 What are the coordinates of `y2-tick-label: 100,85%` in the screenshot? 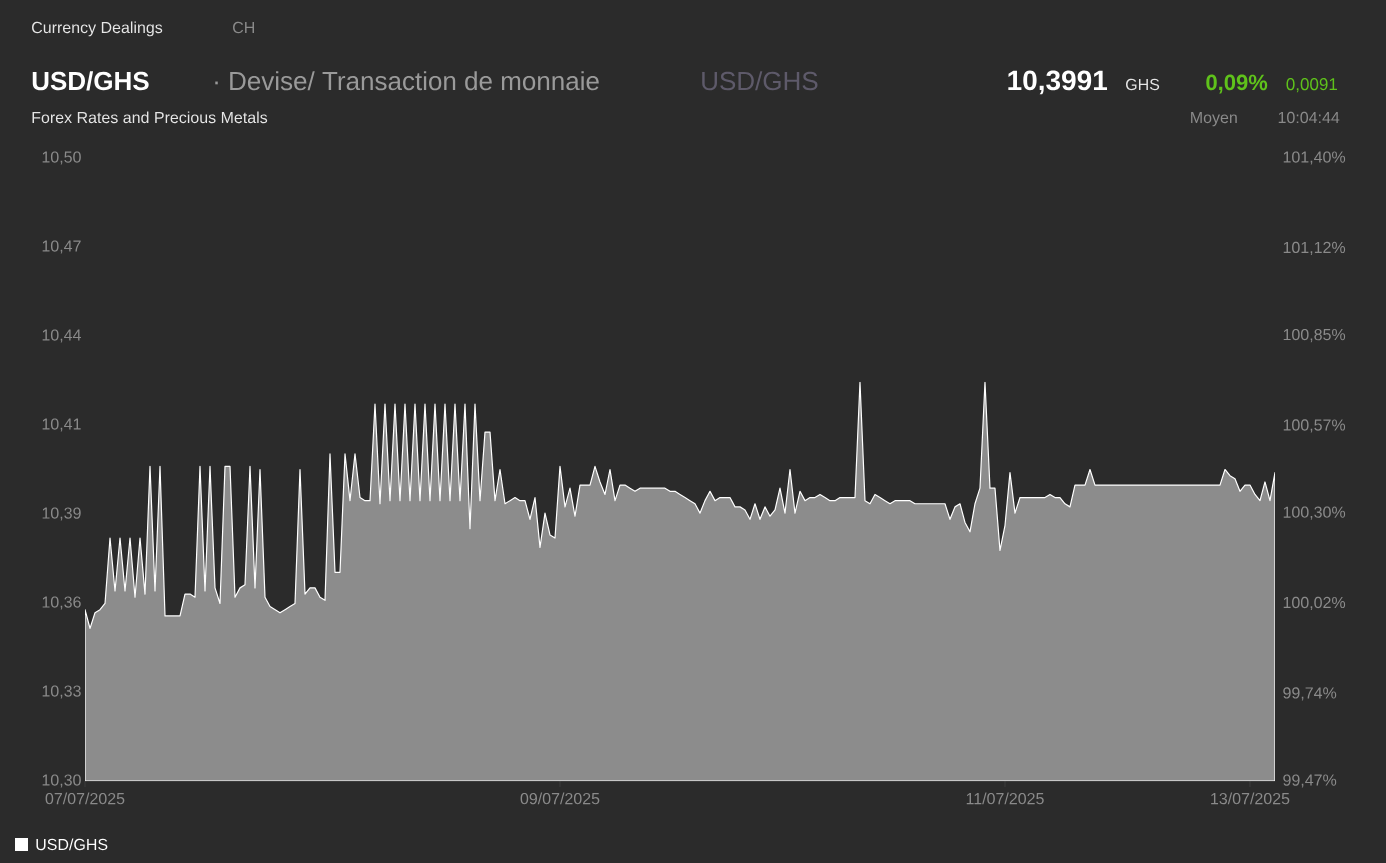 It's located at (1314, 335).